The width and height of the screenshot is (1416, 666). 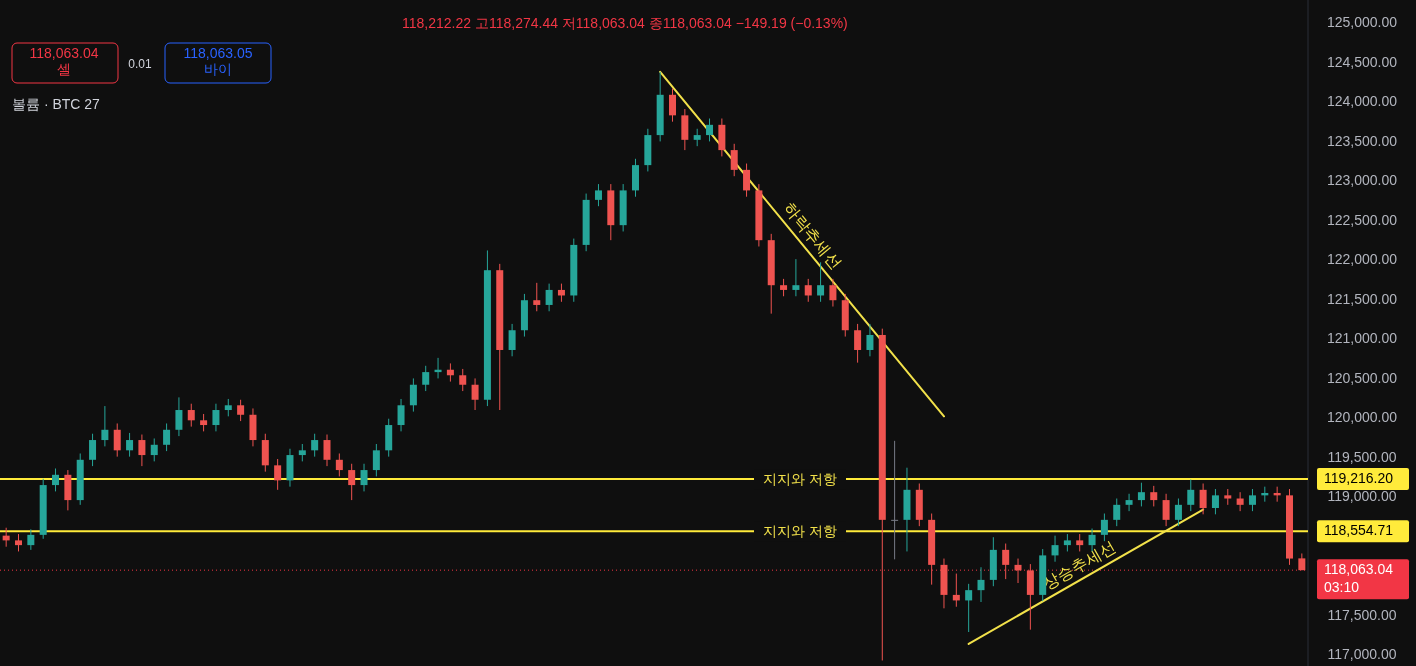 I want to click on y-tick-label: 122,500.00, so click(x=1362, y=219).